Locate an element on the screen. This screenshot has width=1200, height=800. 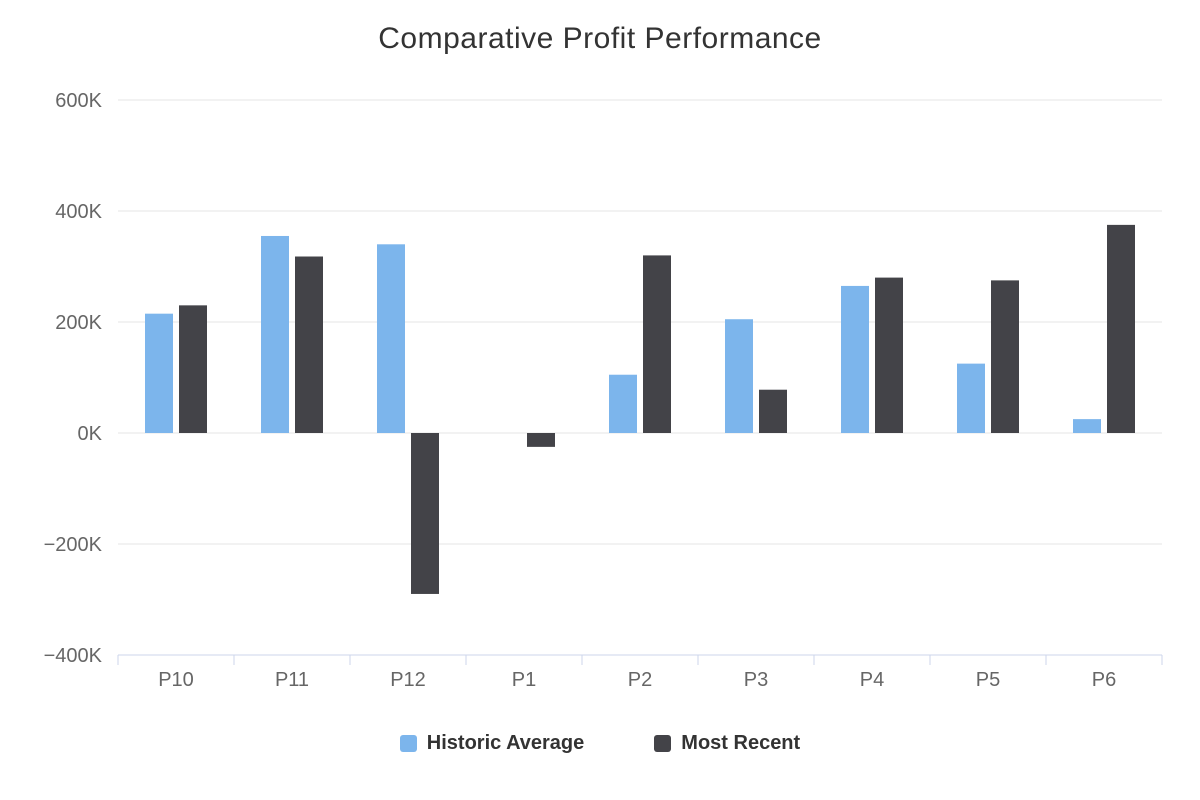
bar-most-recent-p3 is located at coordinates (773, 411).